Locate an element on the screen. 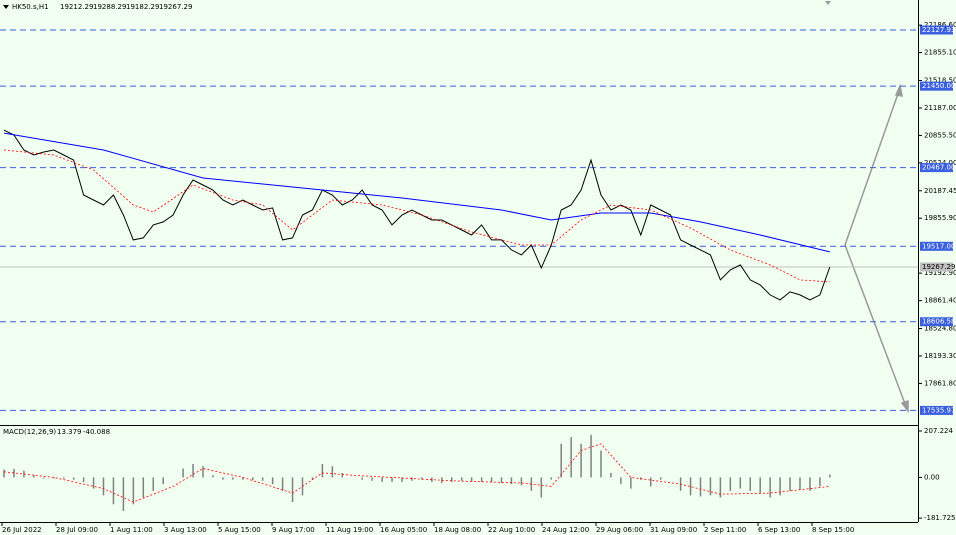  x-tick-label: 26 Jul 2022 is located at coordinates (22, 530).